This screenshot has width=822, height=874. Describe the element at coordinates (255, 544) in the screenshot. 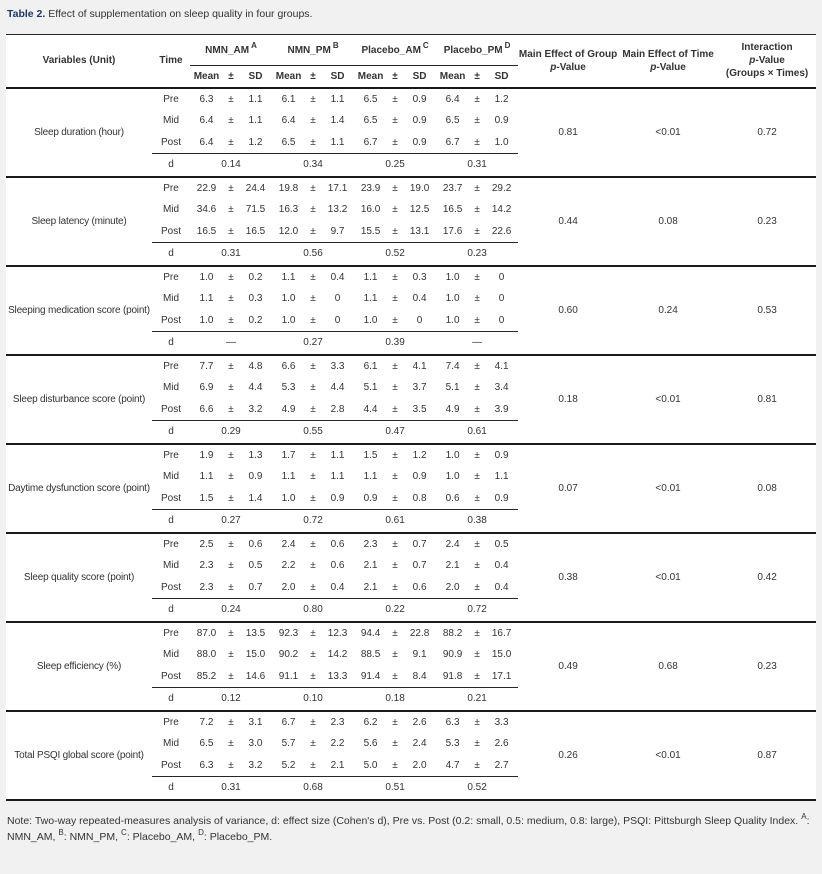

I see `sd-value: 0.6` at that location.